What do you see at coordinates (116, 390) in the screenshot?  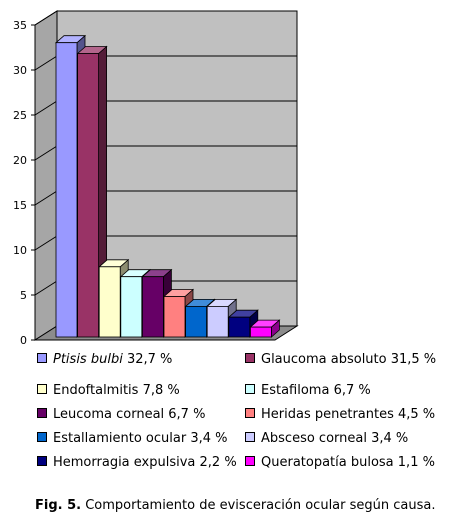 I see `legend-label: Endoftalmitis 7,8 %` at bounding box center [116, 390].